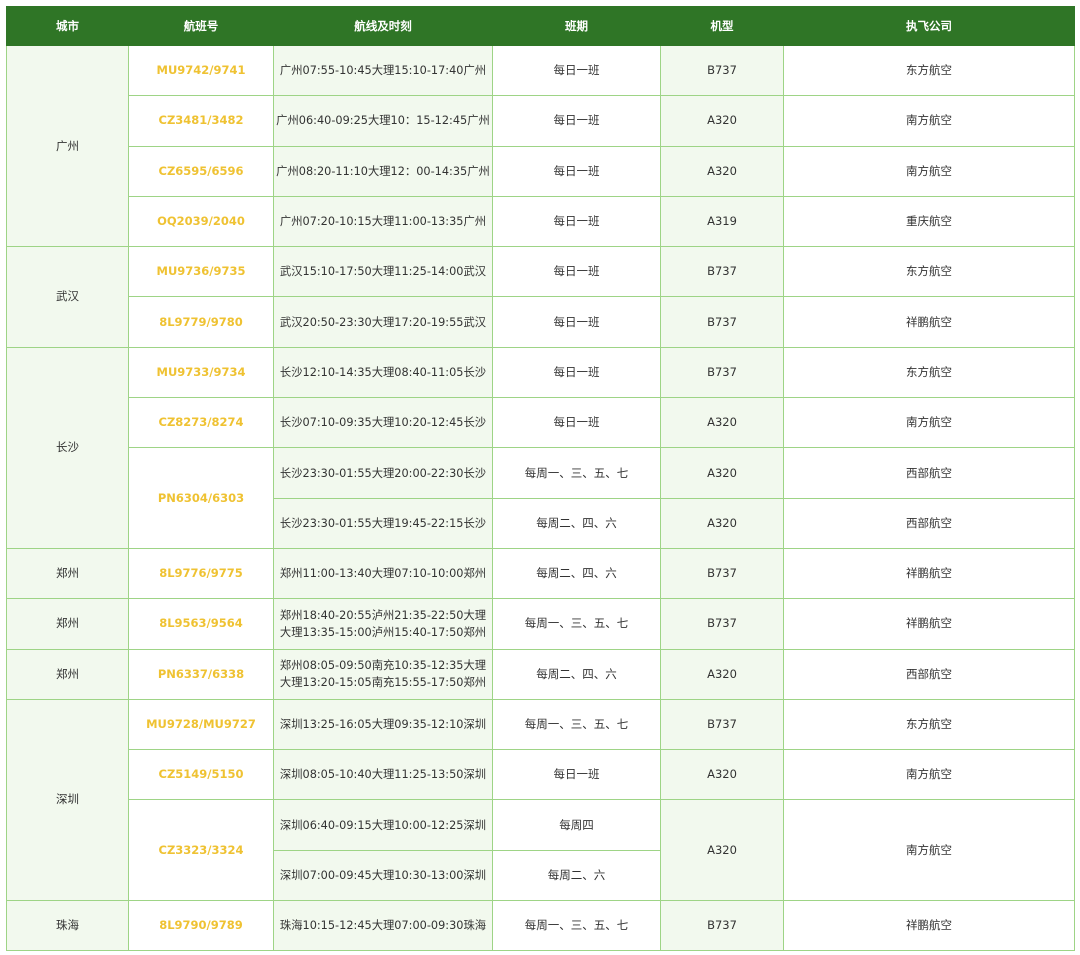  I want to click on route-cell: 深圳07:00-09:45大理10:30-13:00深圳, so click(383, 875).